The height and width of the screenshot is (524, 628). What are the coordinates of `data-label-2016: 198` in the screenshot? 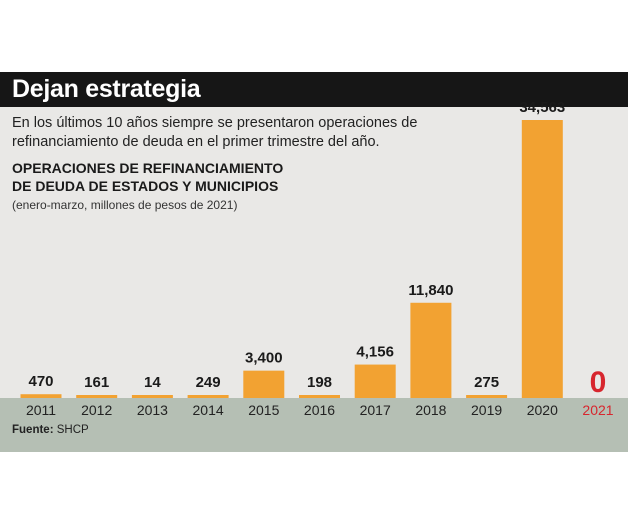 It's located at (319, 382).